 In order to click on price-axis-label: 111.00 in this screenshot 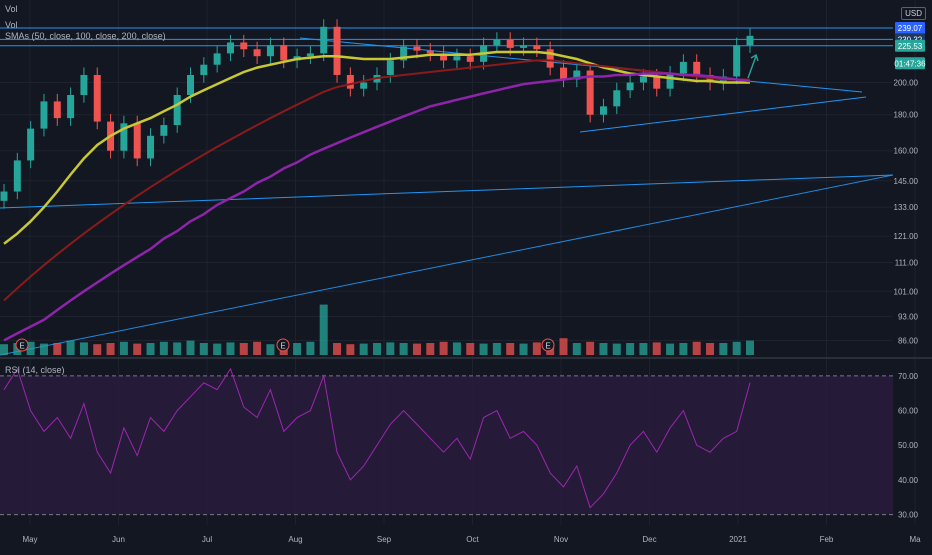, I will do `click(907, 262)`.